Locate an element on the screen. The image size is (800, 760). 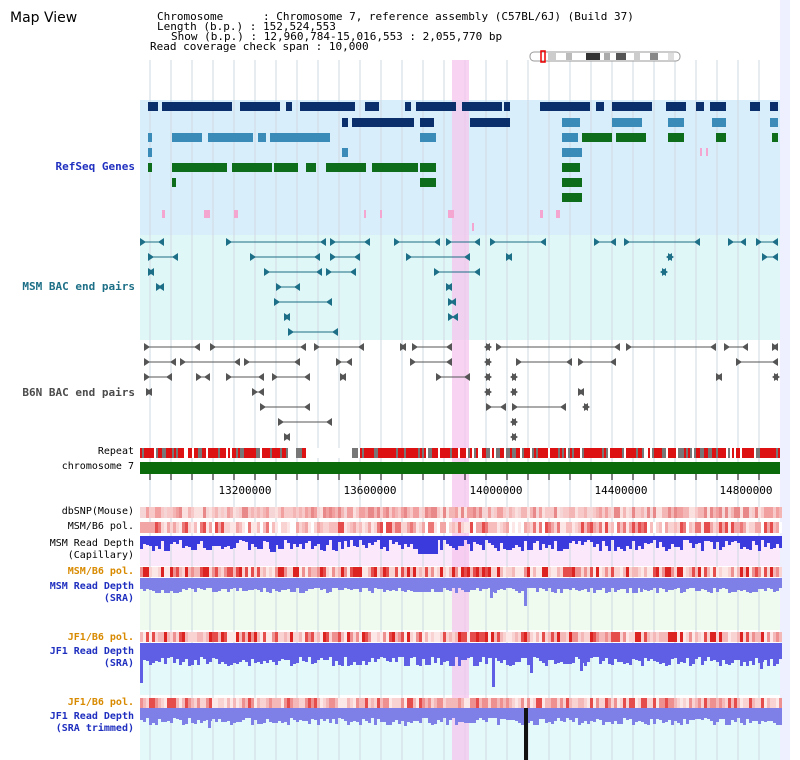
chromosome-bar is located at coordinates (460, 468).